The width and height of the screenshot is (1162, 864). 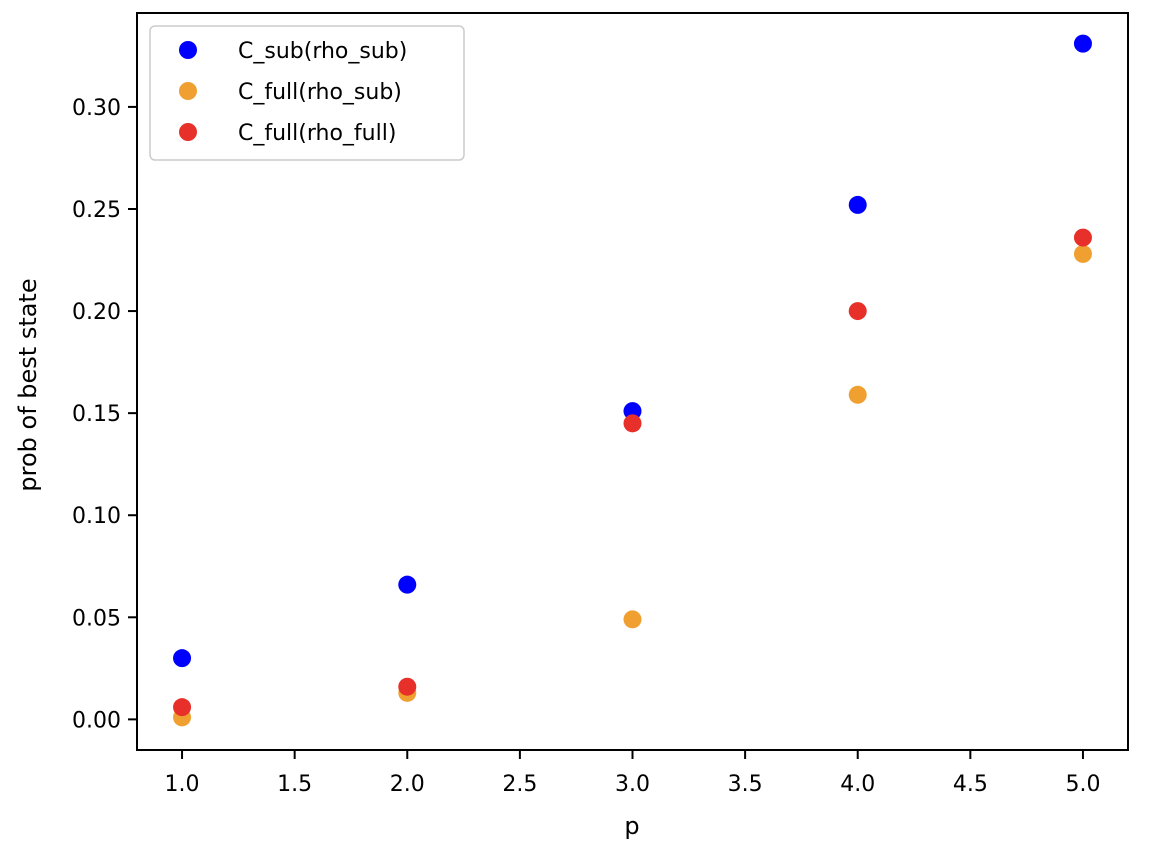 What do you see at coordinates (317, 133) in the screenshot?
I see `legend-label: C_full(rho_full)` at bounding box center [317, 133].